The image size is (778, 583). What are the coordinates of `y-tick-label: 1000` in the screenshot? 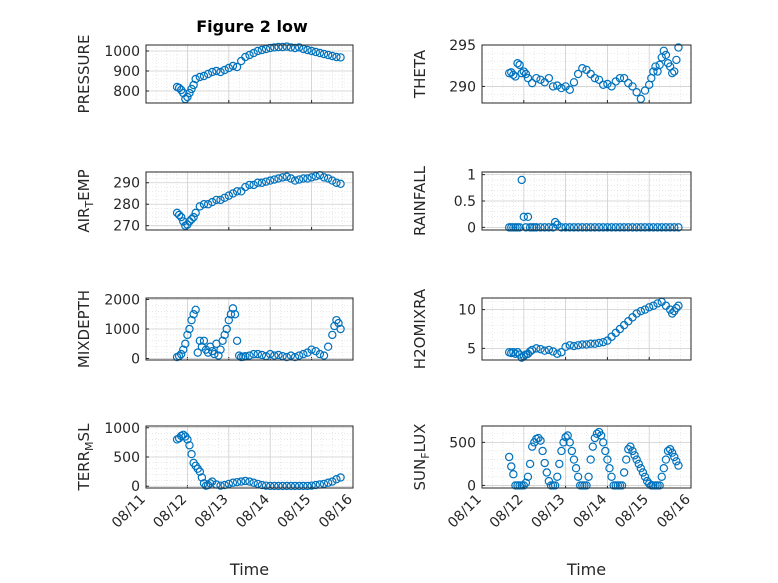 It's located at (122, 330).